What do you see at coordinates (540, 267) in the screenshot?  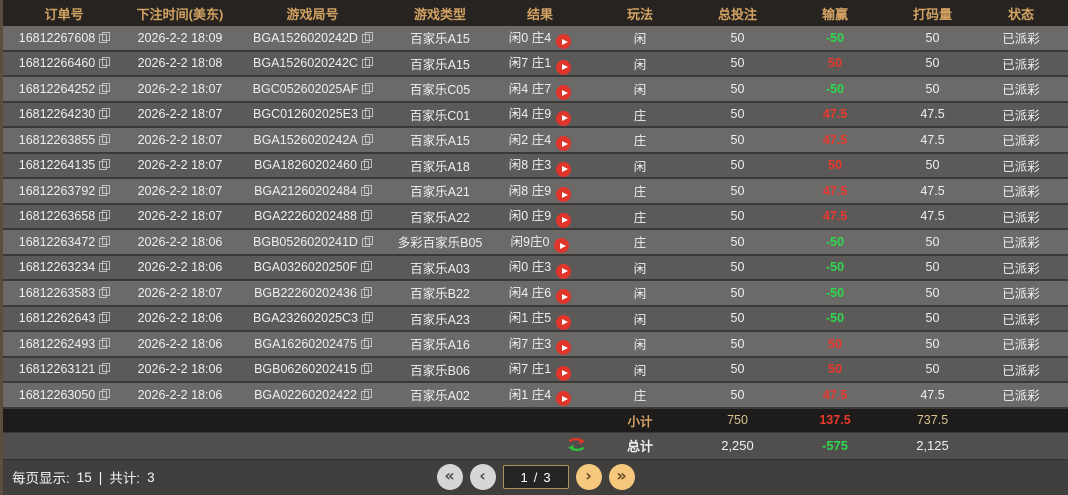 I see `result-cell: 闲0 庄3` at bounding box center [540, 267].